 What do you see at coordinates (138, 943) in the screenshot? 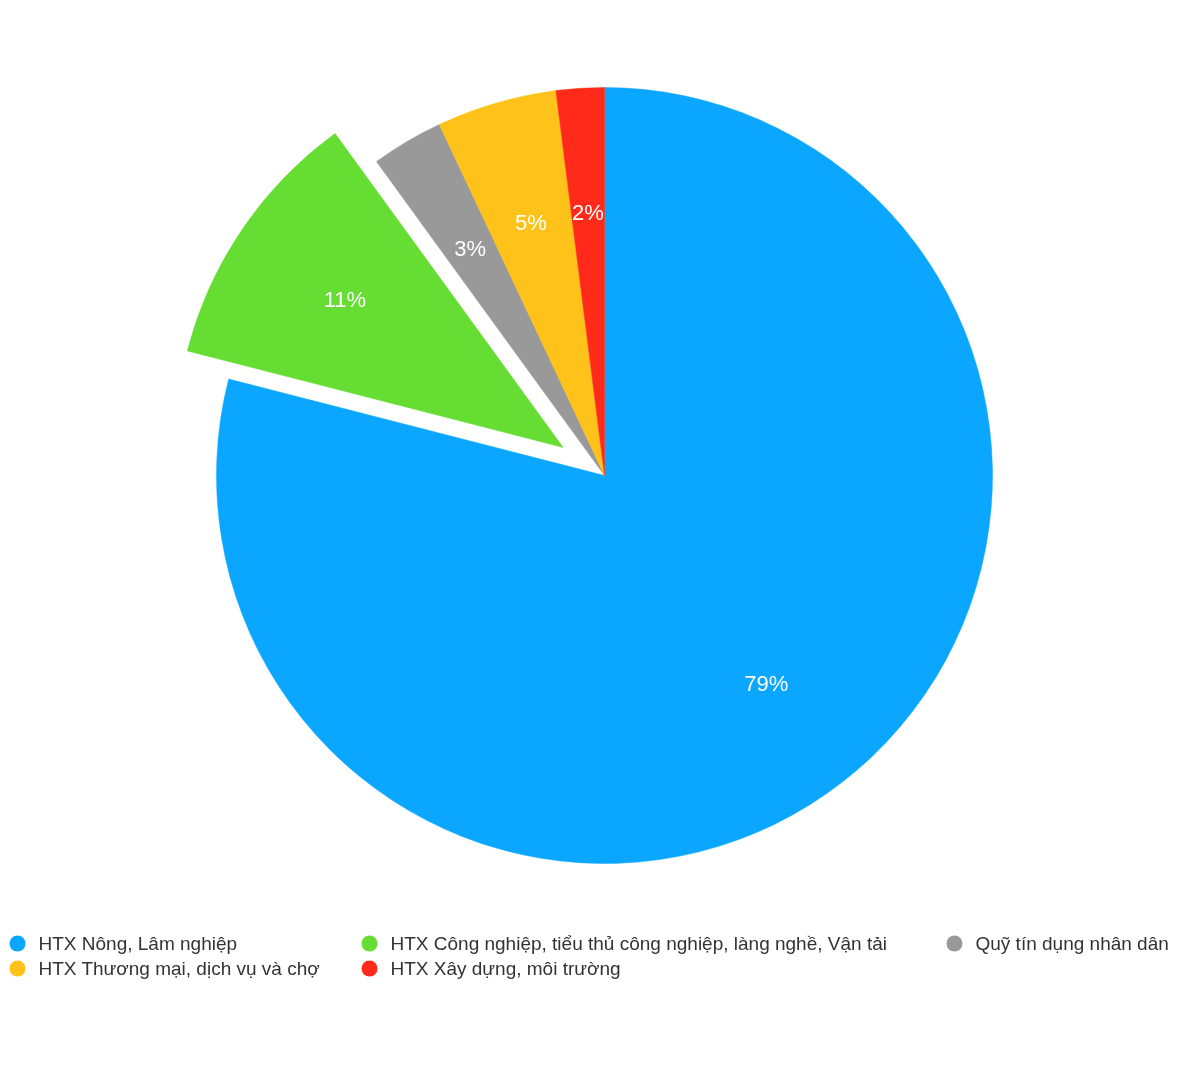
I see `legend-label: HTX Nông, Lâm nghiệp` at bounding box center [138, 943].